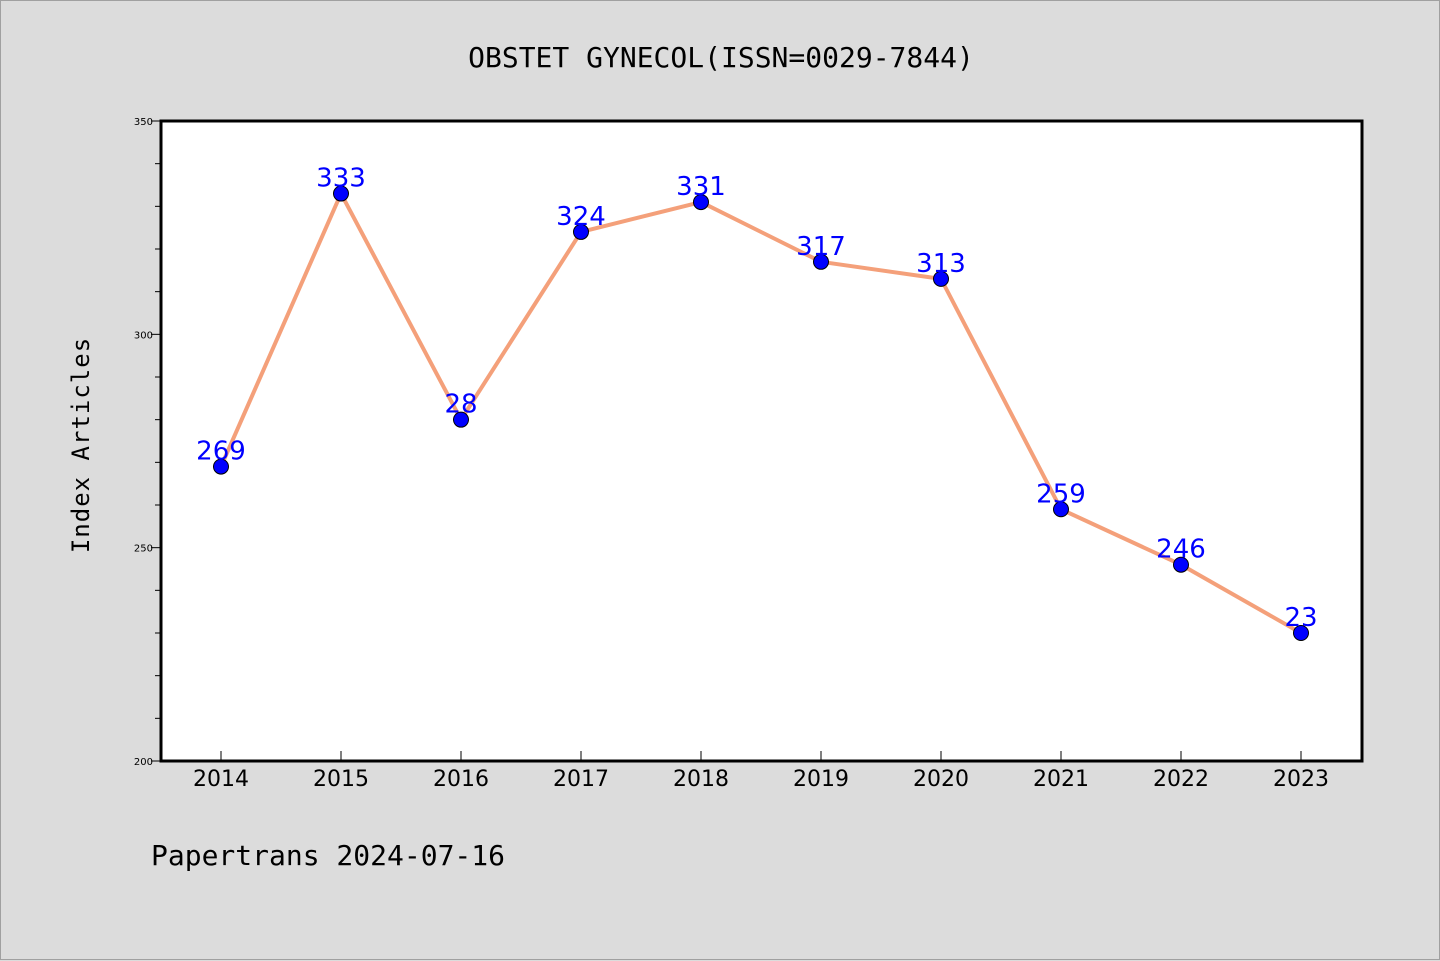 This screenshot has height=961, width=1440. I want to click on x-tick-label: 2014, so click(221, 779).